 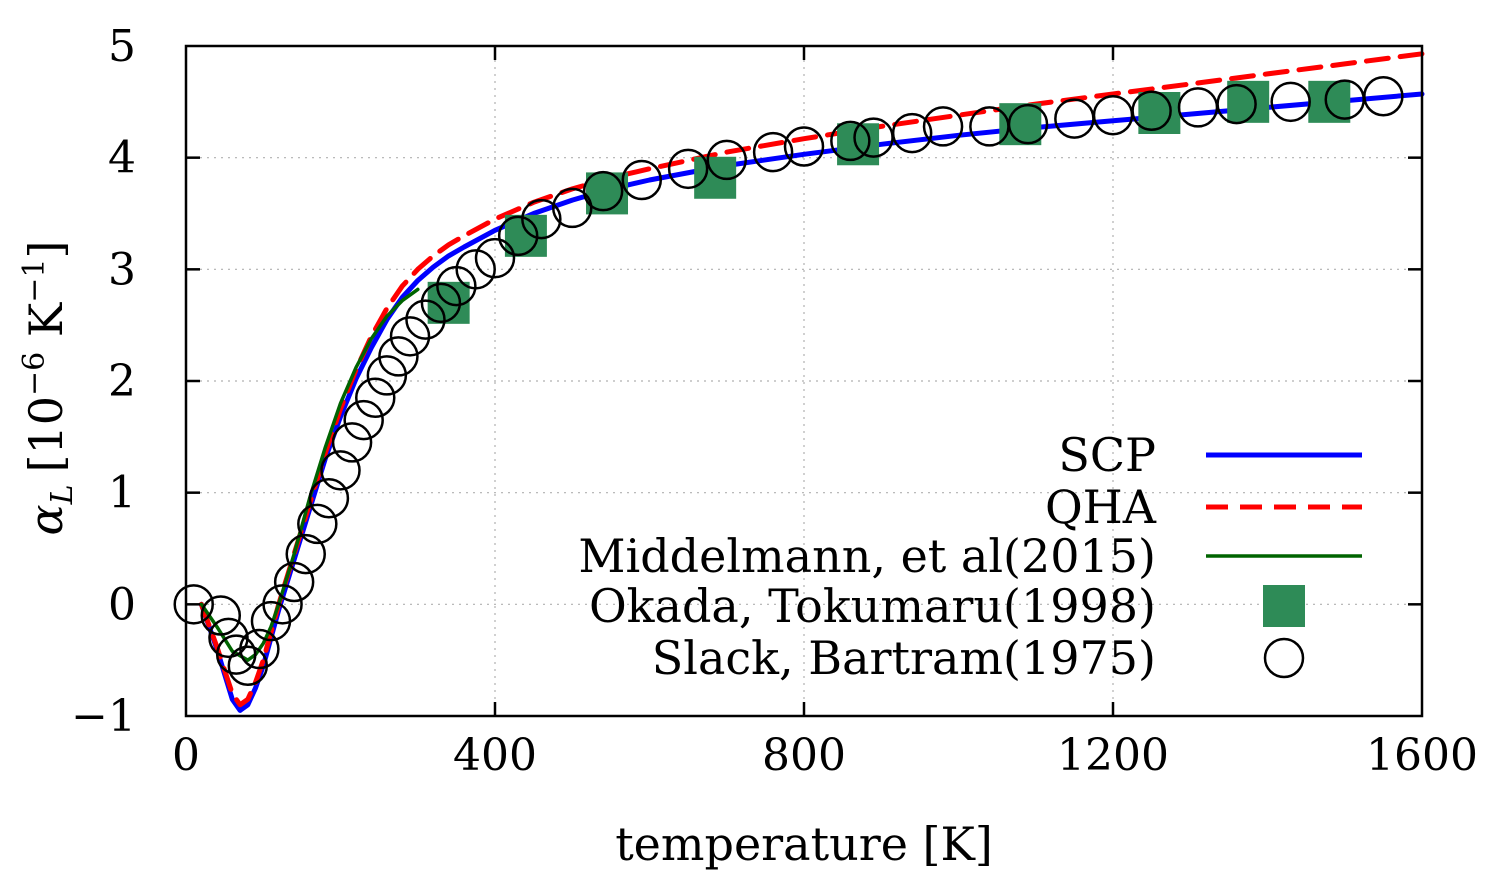 What do you see at coordinates (1107, 455) in the screenshot?
I see `legend-label-scp: SCP` at bounding box center [1107, 455].